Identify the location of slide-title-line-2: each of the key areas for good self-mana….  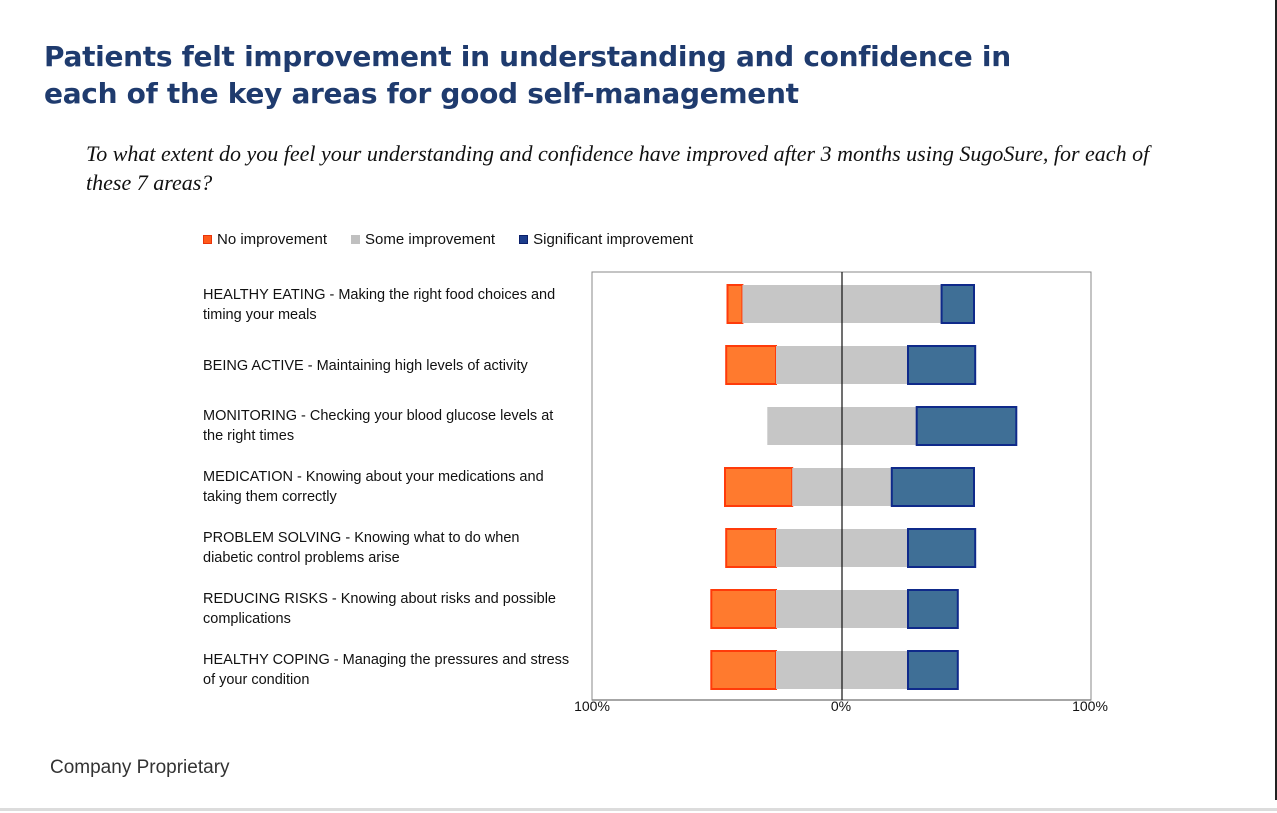
(421, 93).